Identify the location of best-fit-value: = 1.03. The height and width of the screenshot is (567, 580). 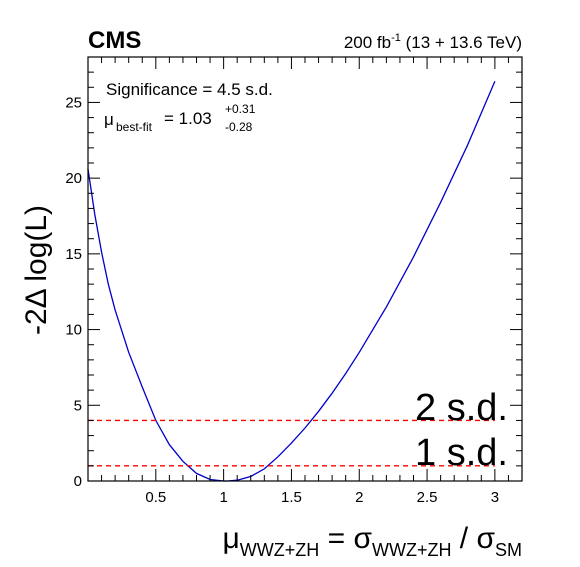
(188, 118).